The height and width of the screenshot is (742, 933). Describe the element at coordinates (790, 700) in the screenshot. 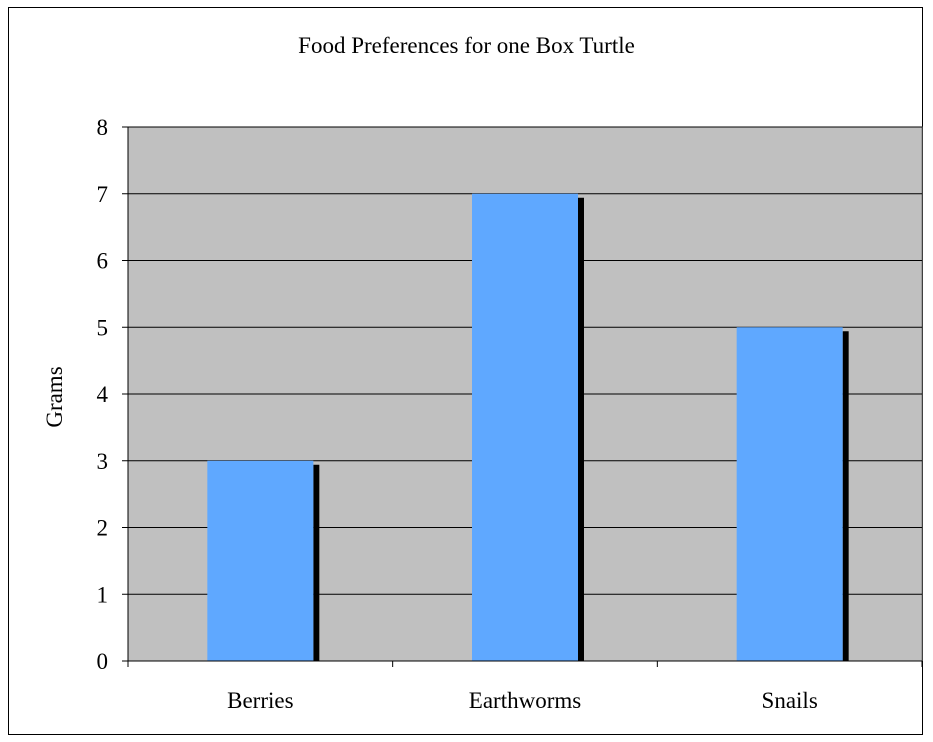

I see `x-category-label: Snails` at that location.